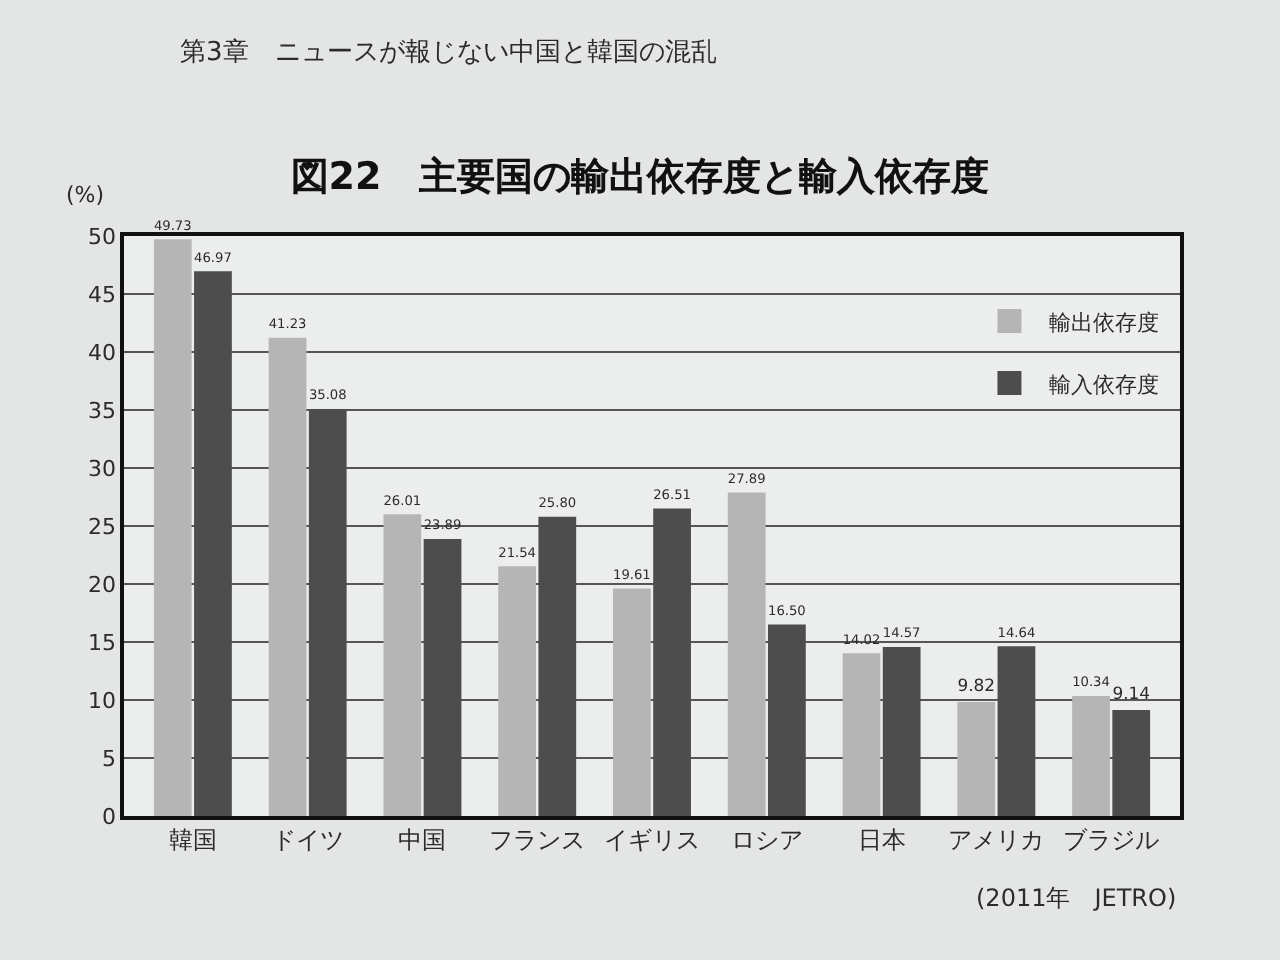 Image resolution: width=1280 pixels, height=960 pixels. What do you see at coordinates (102, 700) in the screenshot?
I see `y-tick-label: 10` at bounding box center [102, 700].